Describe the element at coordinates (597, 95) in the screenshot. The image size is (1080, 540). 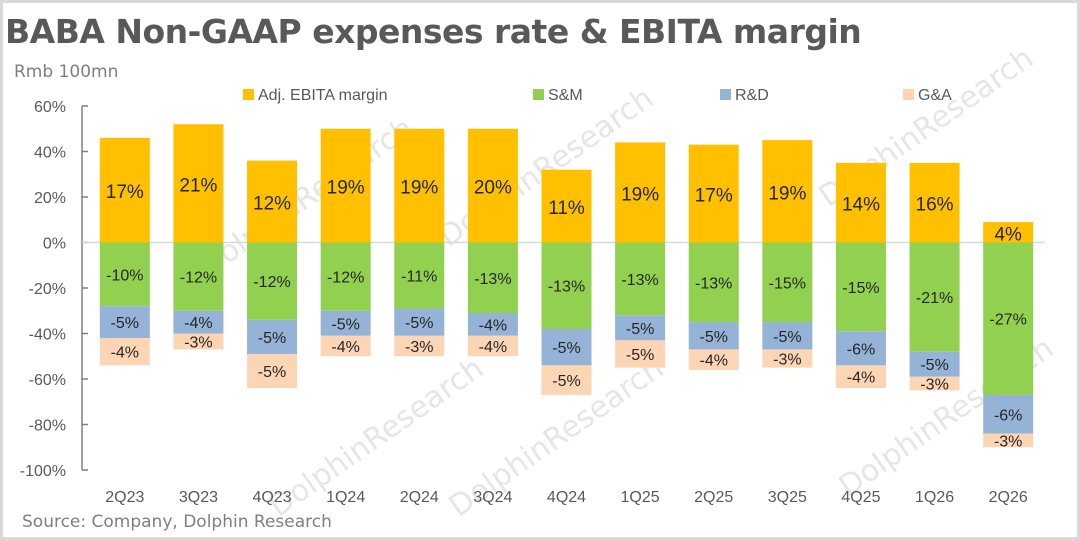
I see `legend: Adj. EBITA margin S&M R&D G&A` at that location.